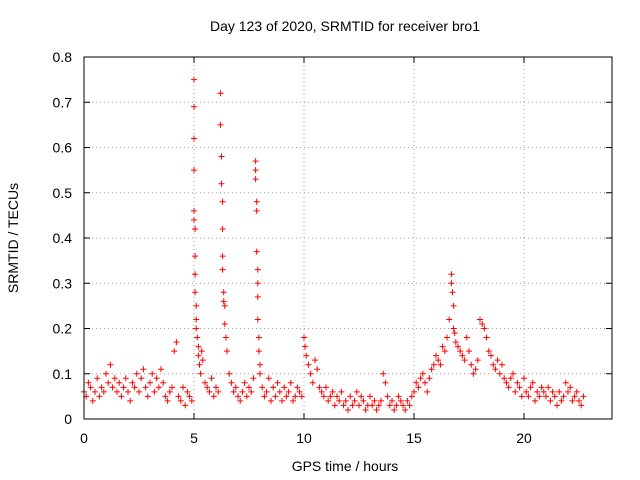 This screenshot has width=640, height=480. I want to click on y-tick-label: 0.3, so click(63, 283).